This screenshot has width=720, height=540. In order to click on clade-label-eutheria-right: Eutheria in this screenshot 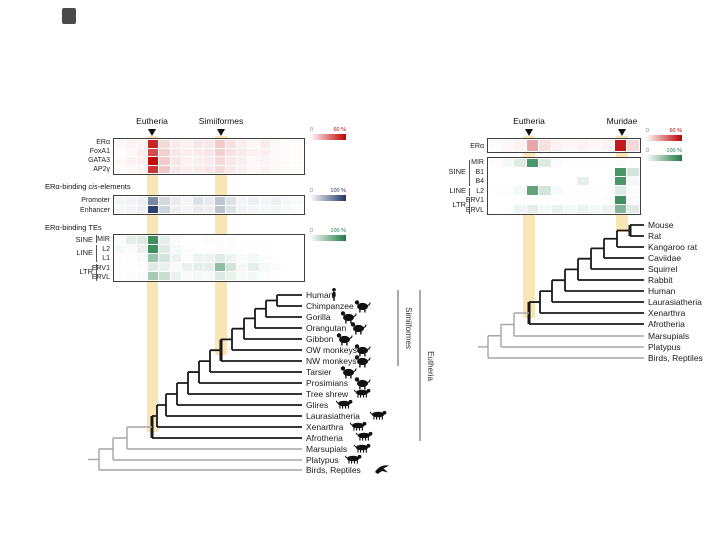, I will do `click(529, 121)`.